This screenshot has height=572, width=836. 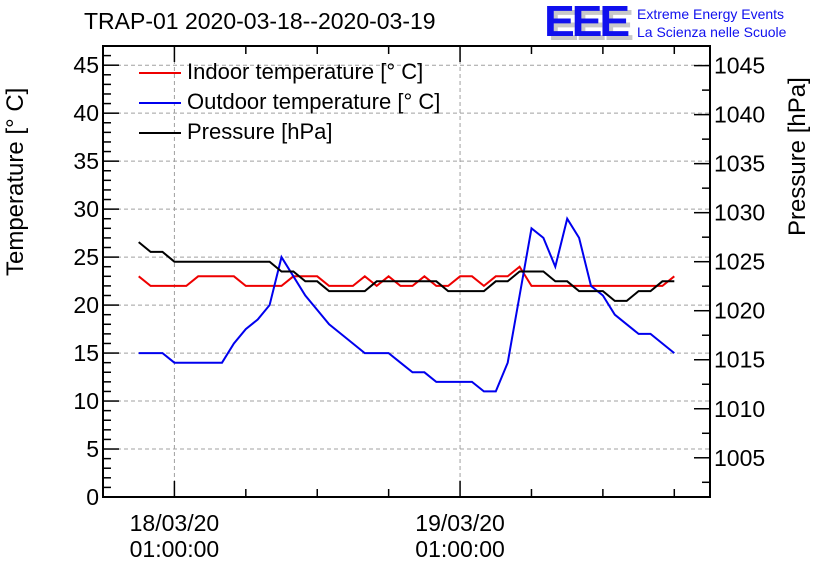 What do you see at coordinates (711, 14) in the screenshot?
I see `logo-line-1: Extreme Energy Events` at bounding box center [711, 14].